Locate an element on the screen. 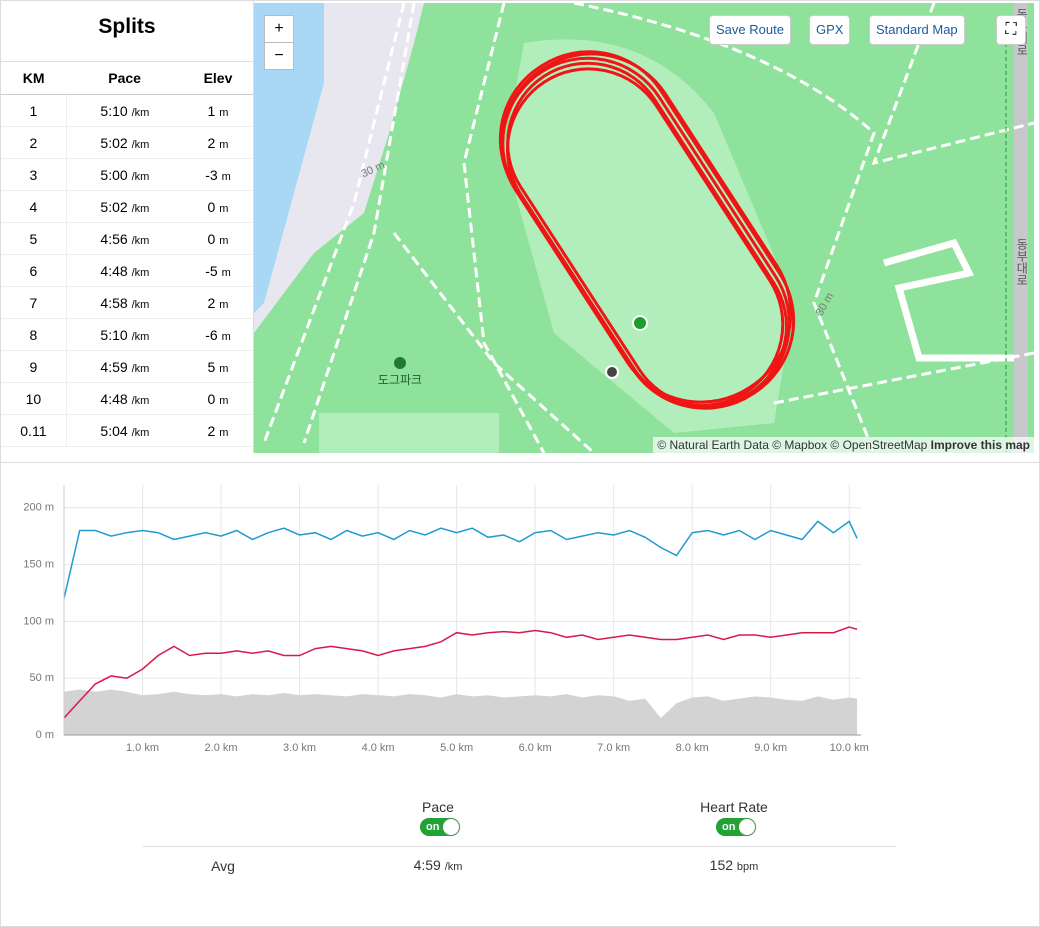 This screenshot has width=1040, height=927. series-line is located at coordinates (460, 672).